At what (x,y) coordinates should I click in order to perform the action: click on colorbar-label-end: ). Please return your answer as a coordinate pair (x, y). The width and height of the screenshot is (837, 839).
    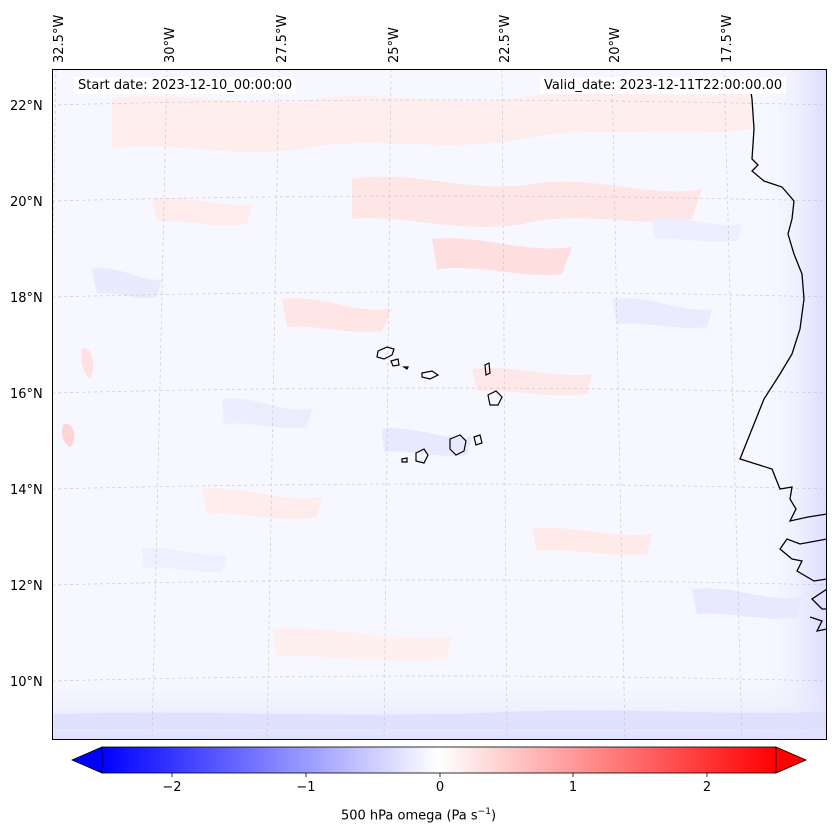
    Looking at the image, I should click on (493, 816).